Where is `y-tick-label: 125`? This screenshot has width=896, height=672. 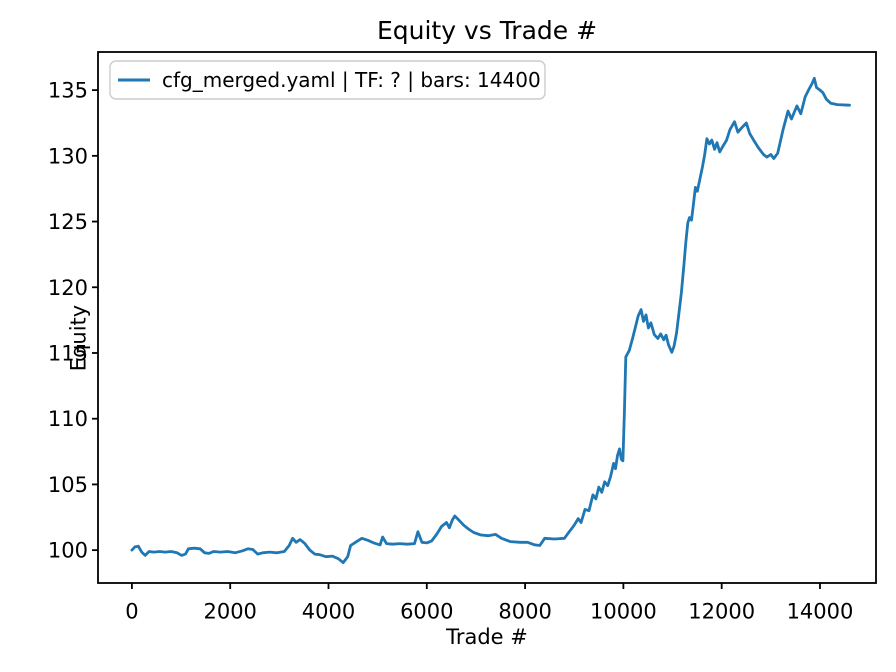 y-tick-label: 125 is located at coordinates (68, 222).